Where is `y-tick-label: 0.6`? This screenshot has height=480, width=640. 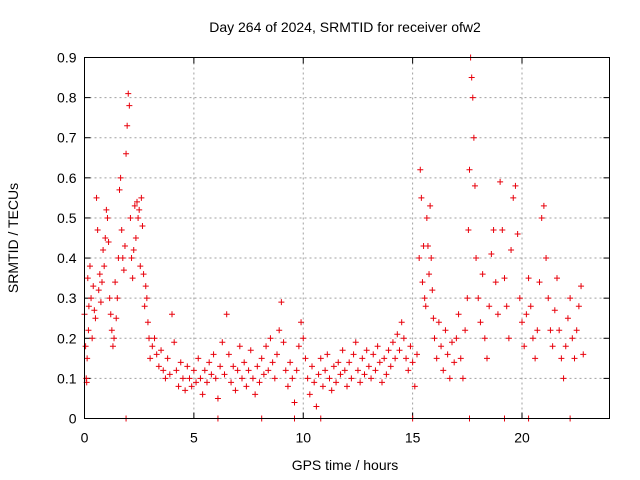 y-tick-label: 0.6 is located at coordinates (67, 178).